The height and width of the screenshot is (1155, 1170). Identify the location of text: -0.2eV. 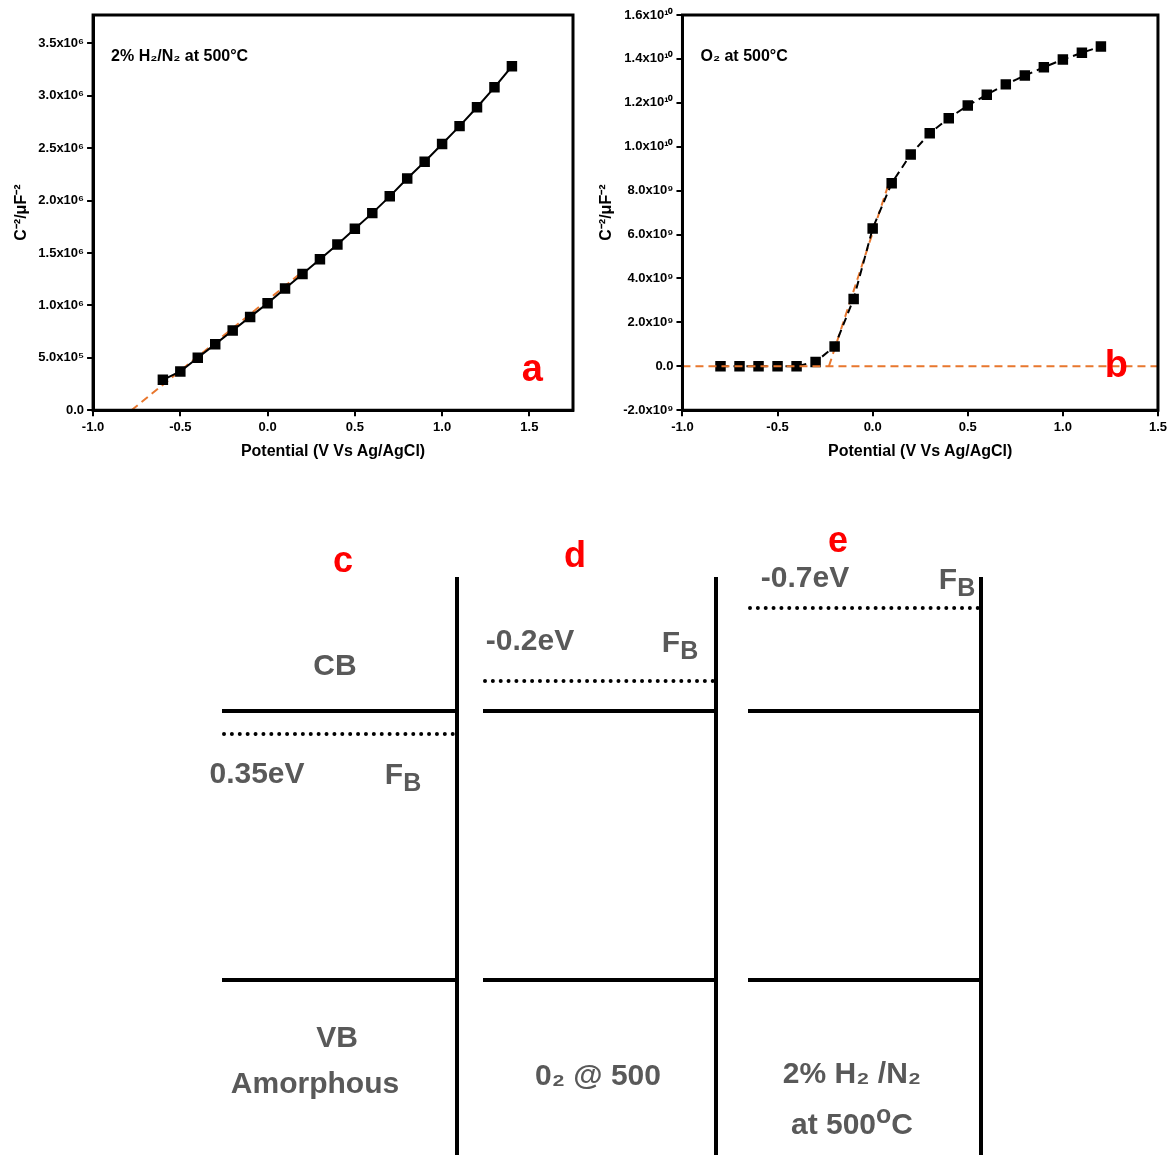
(530, 640).